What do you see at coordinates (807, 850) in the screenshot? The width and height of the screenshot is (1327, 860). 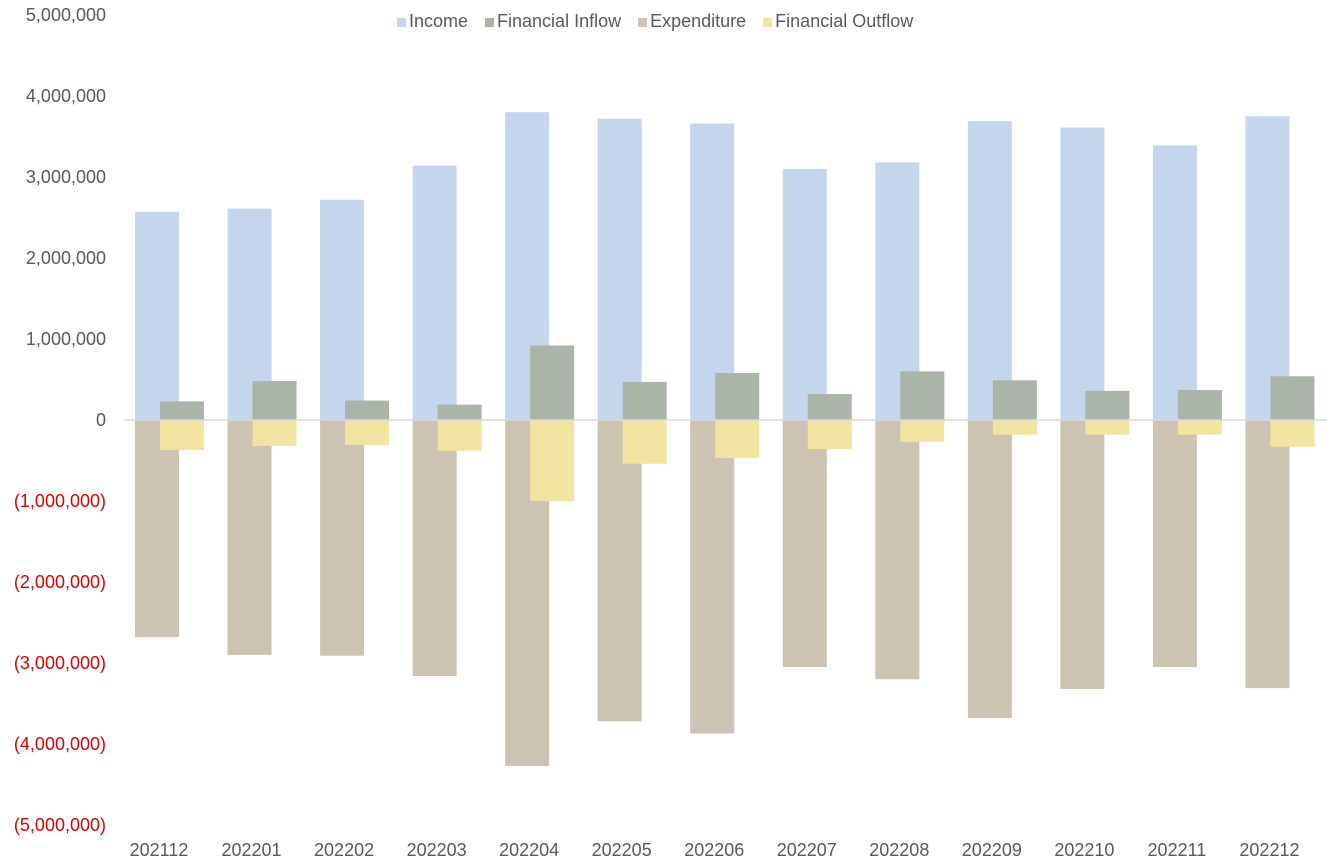 I see `x-tick-label: 202207` at bounding box center [807, 850].